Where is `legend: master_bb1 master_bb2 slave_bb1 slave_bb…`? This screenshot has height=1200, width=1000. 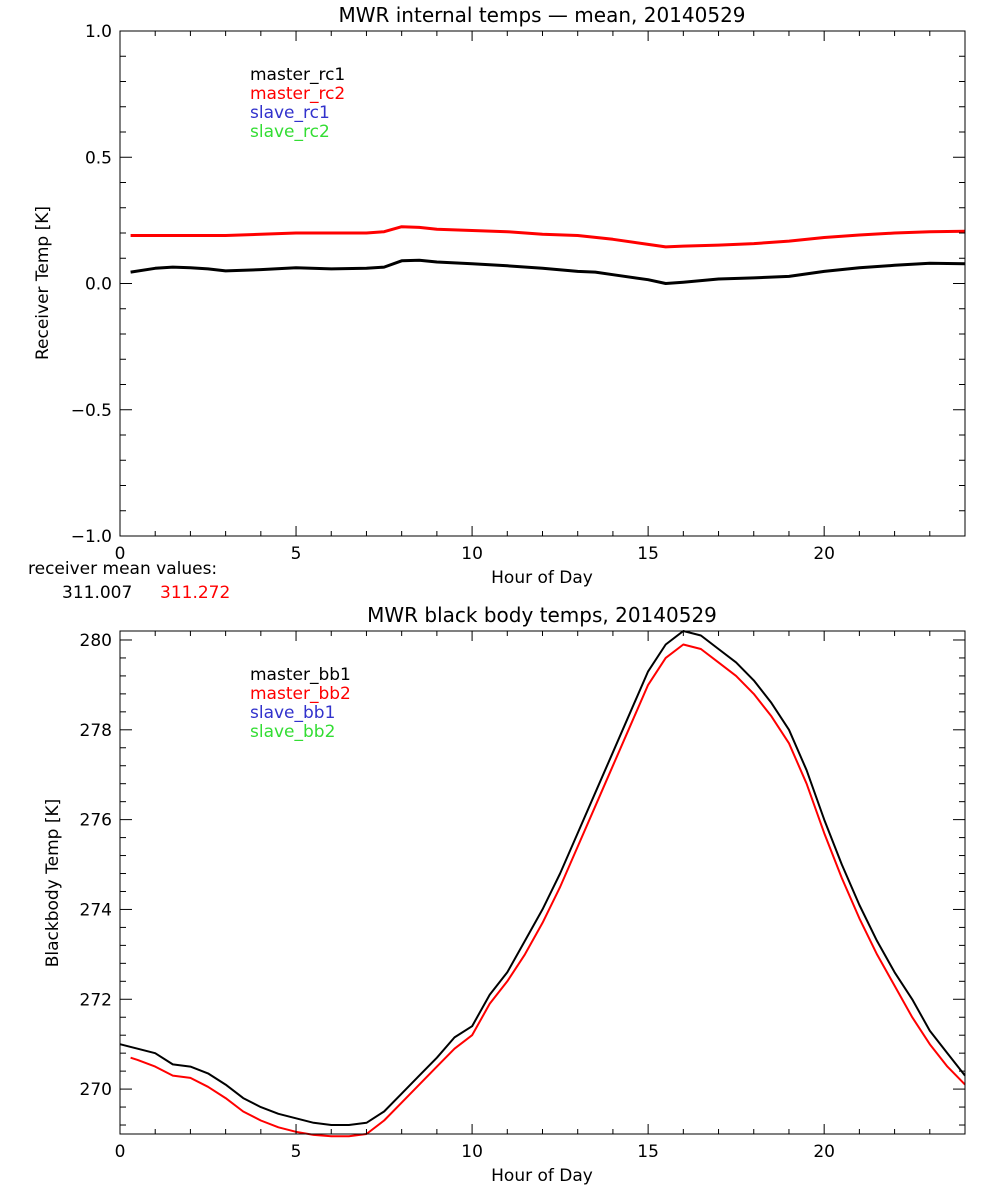
legend: master_bb1 master_bb2 slave_bb1 slave_bb… is located at coordinates (300, 703).